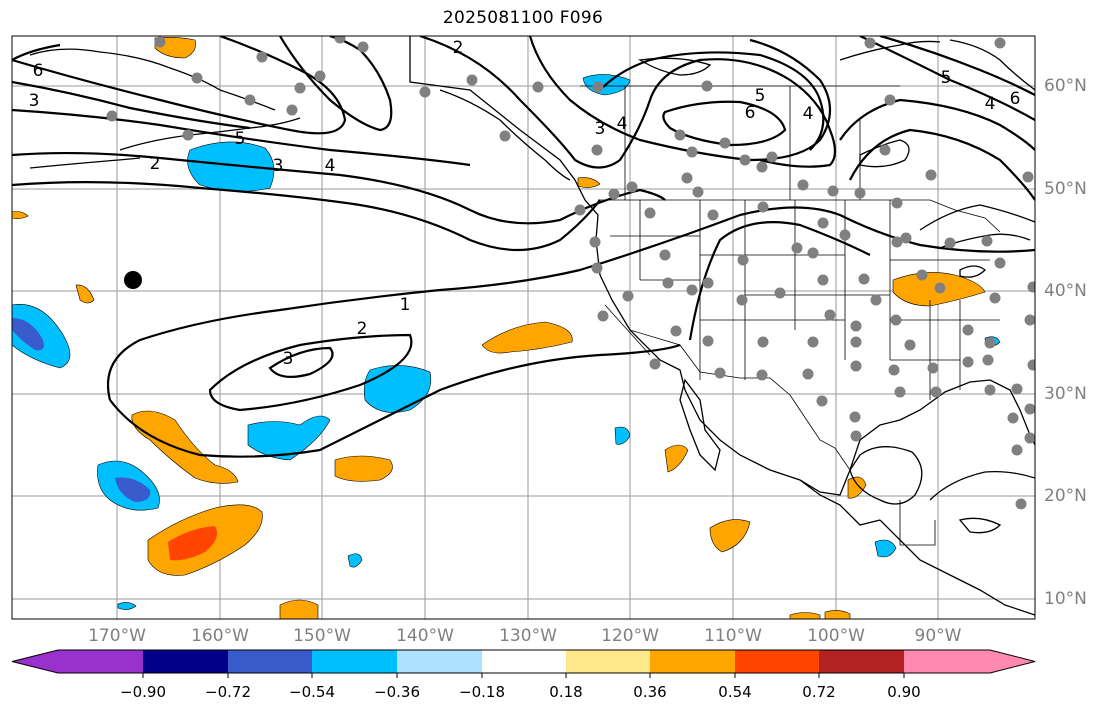  Describe the element at coordinates (362, 329) in the screenshot. I see `contour-label: 2` at that location.